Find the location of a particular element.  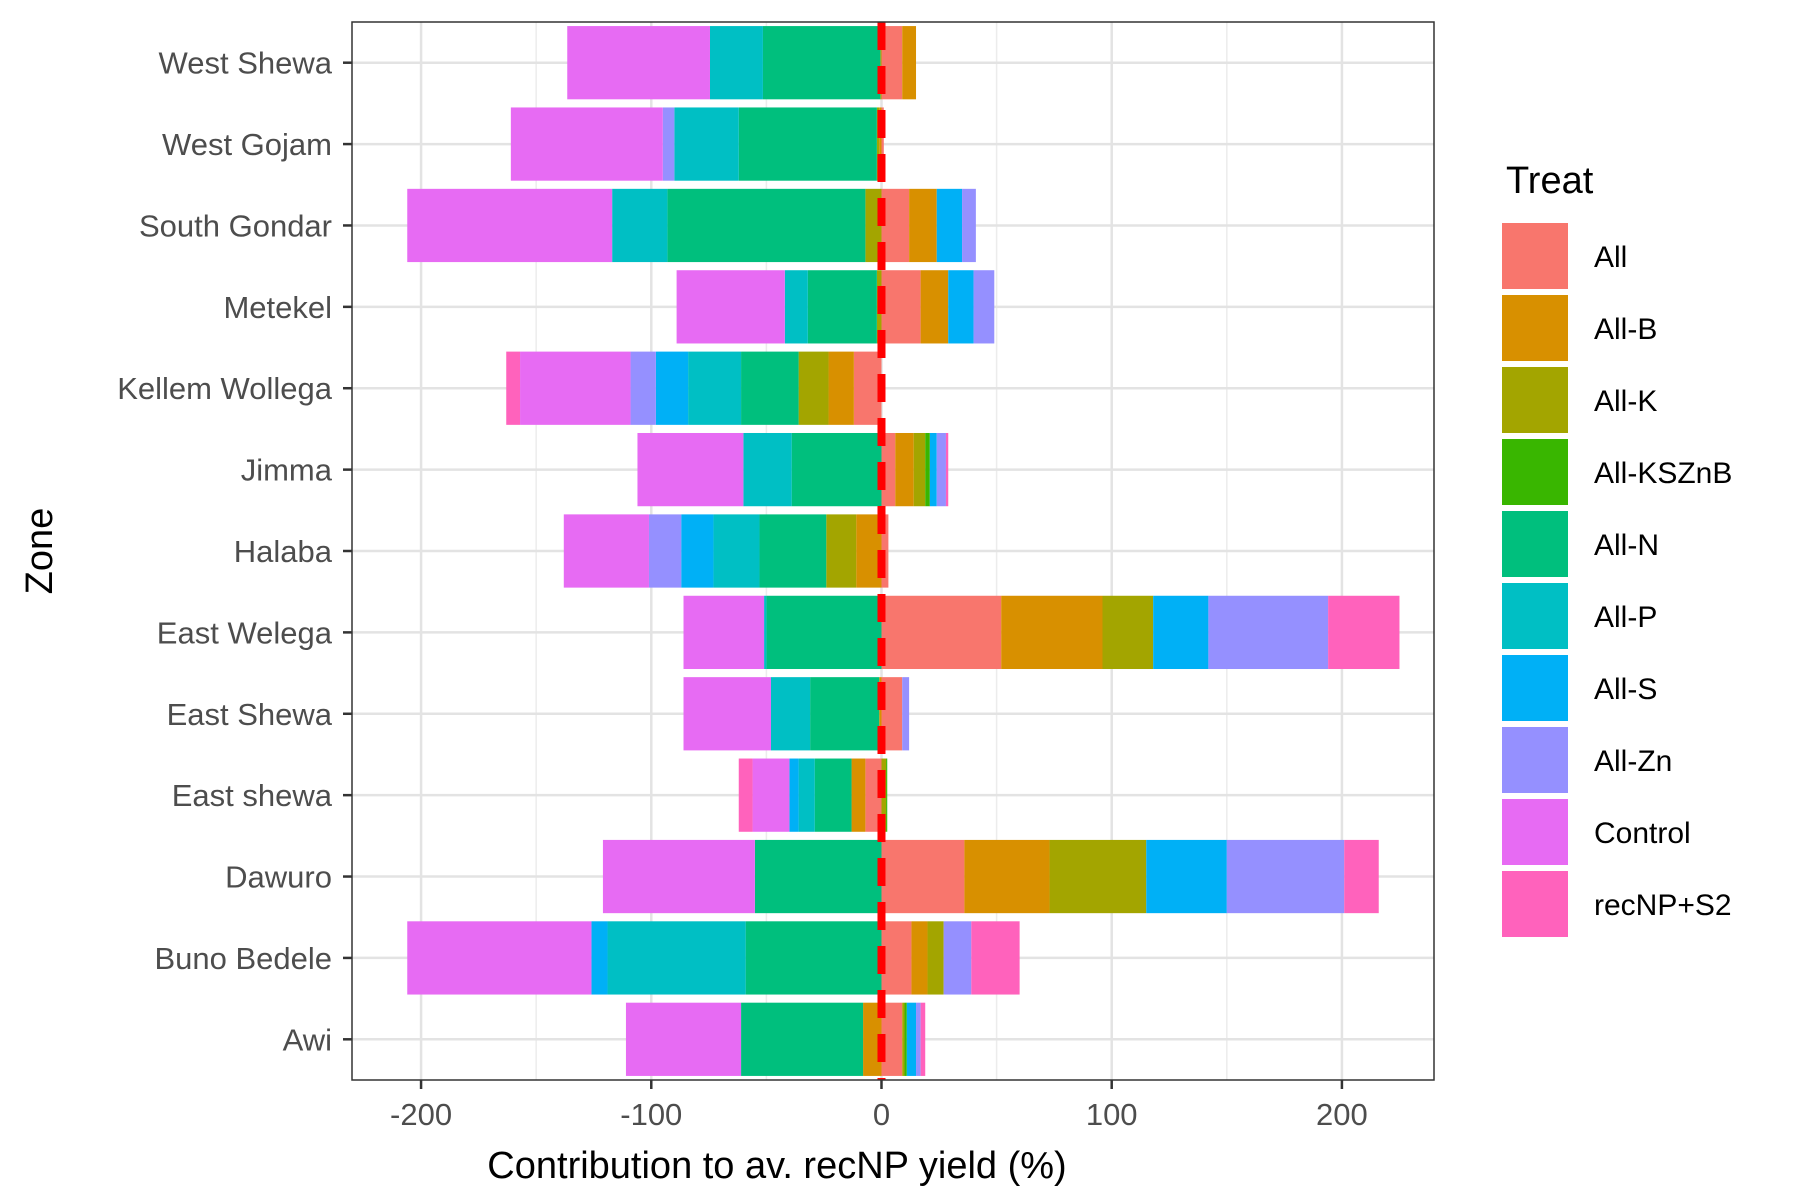

x-axis-title: Contribution to av. recNP yield (%) is located at coordinates (776, 1166).